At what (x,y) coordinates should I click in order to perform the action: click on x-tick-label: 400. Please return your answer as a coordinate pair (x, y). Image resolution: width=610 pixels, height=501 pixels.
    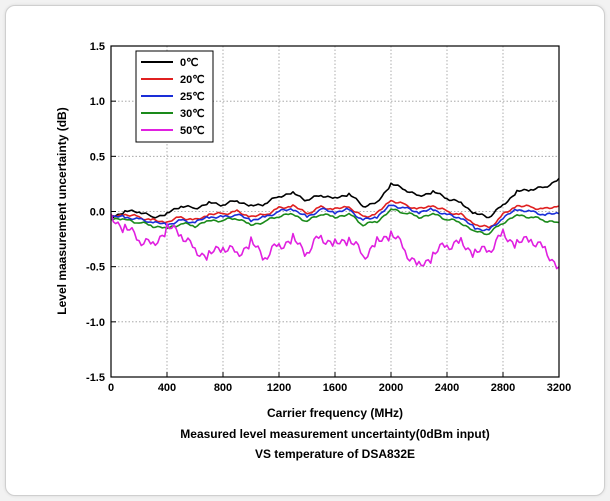
    Looking at the image, I should click on (167, 388).